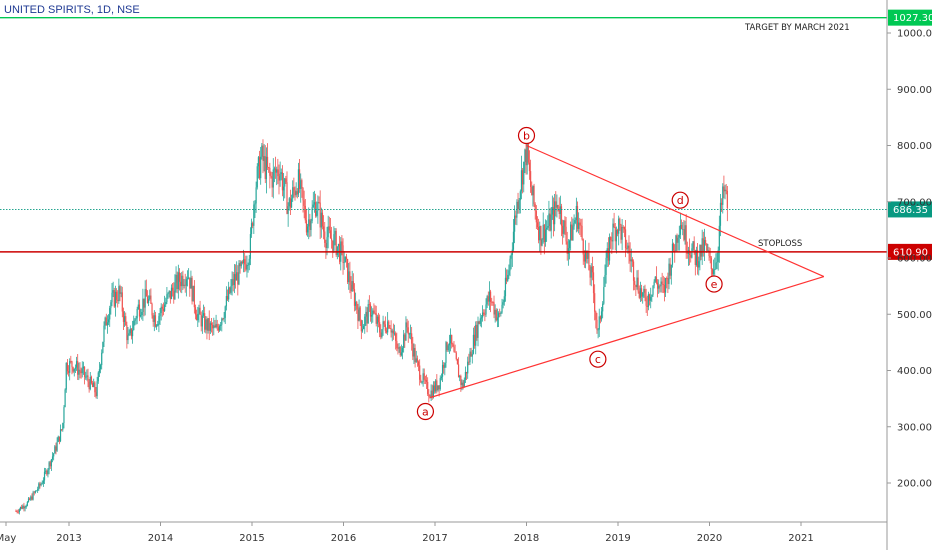 This screenshot has height=550, width=932. Describe the element at coordinates (8, 538) in the screenshot. I see `time-tick-label: May` at that location.